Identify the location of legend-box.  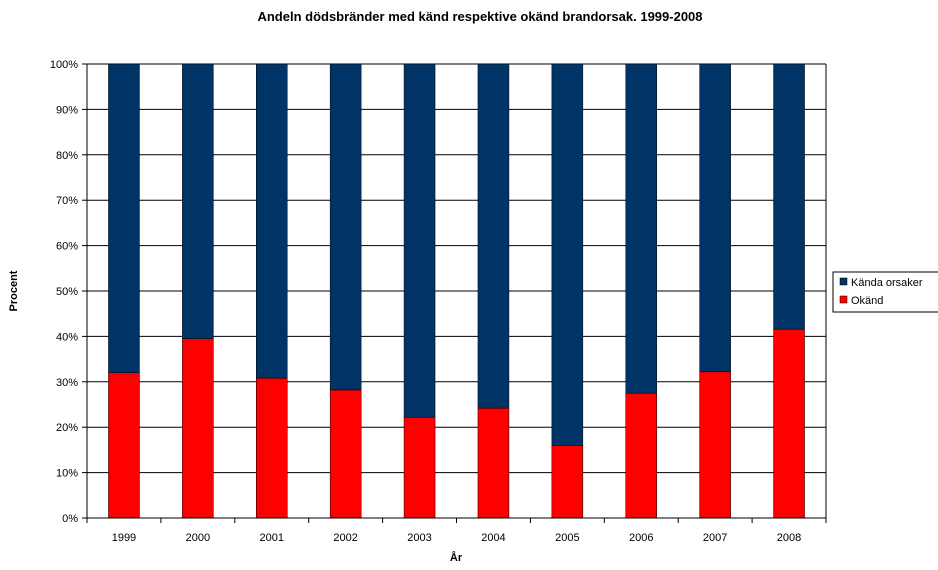
(885, 292).